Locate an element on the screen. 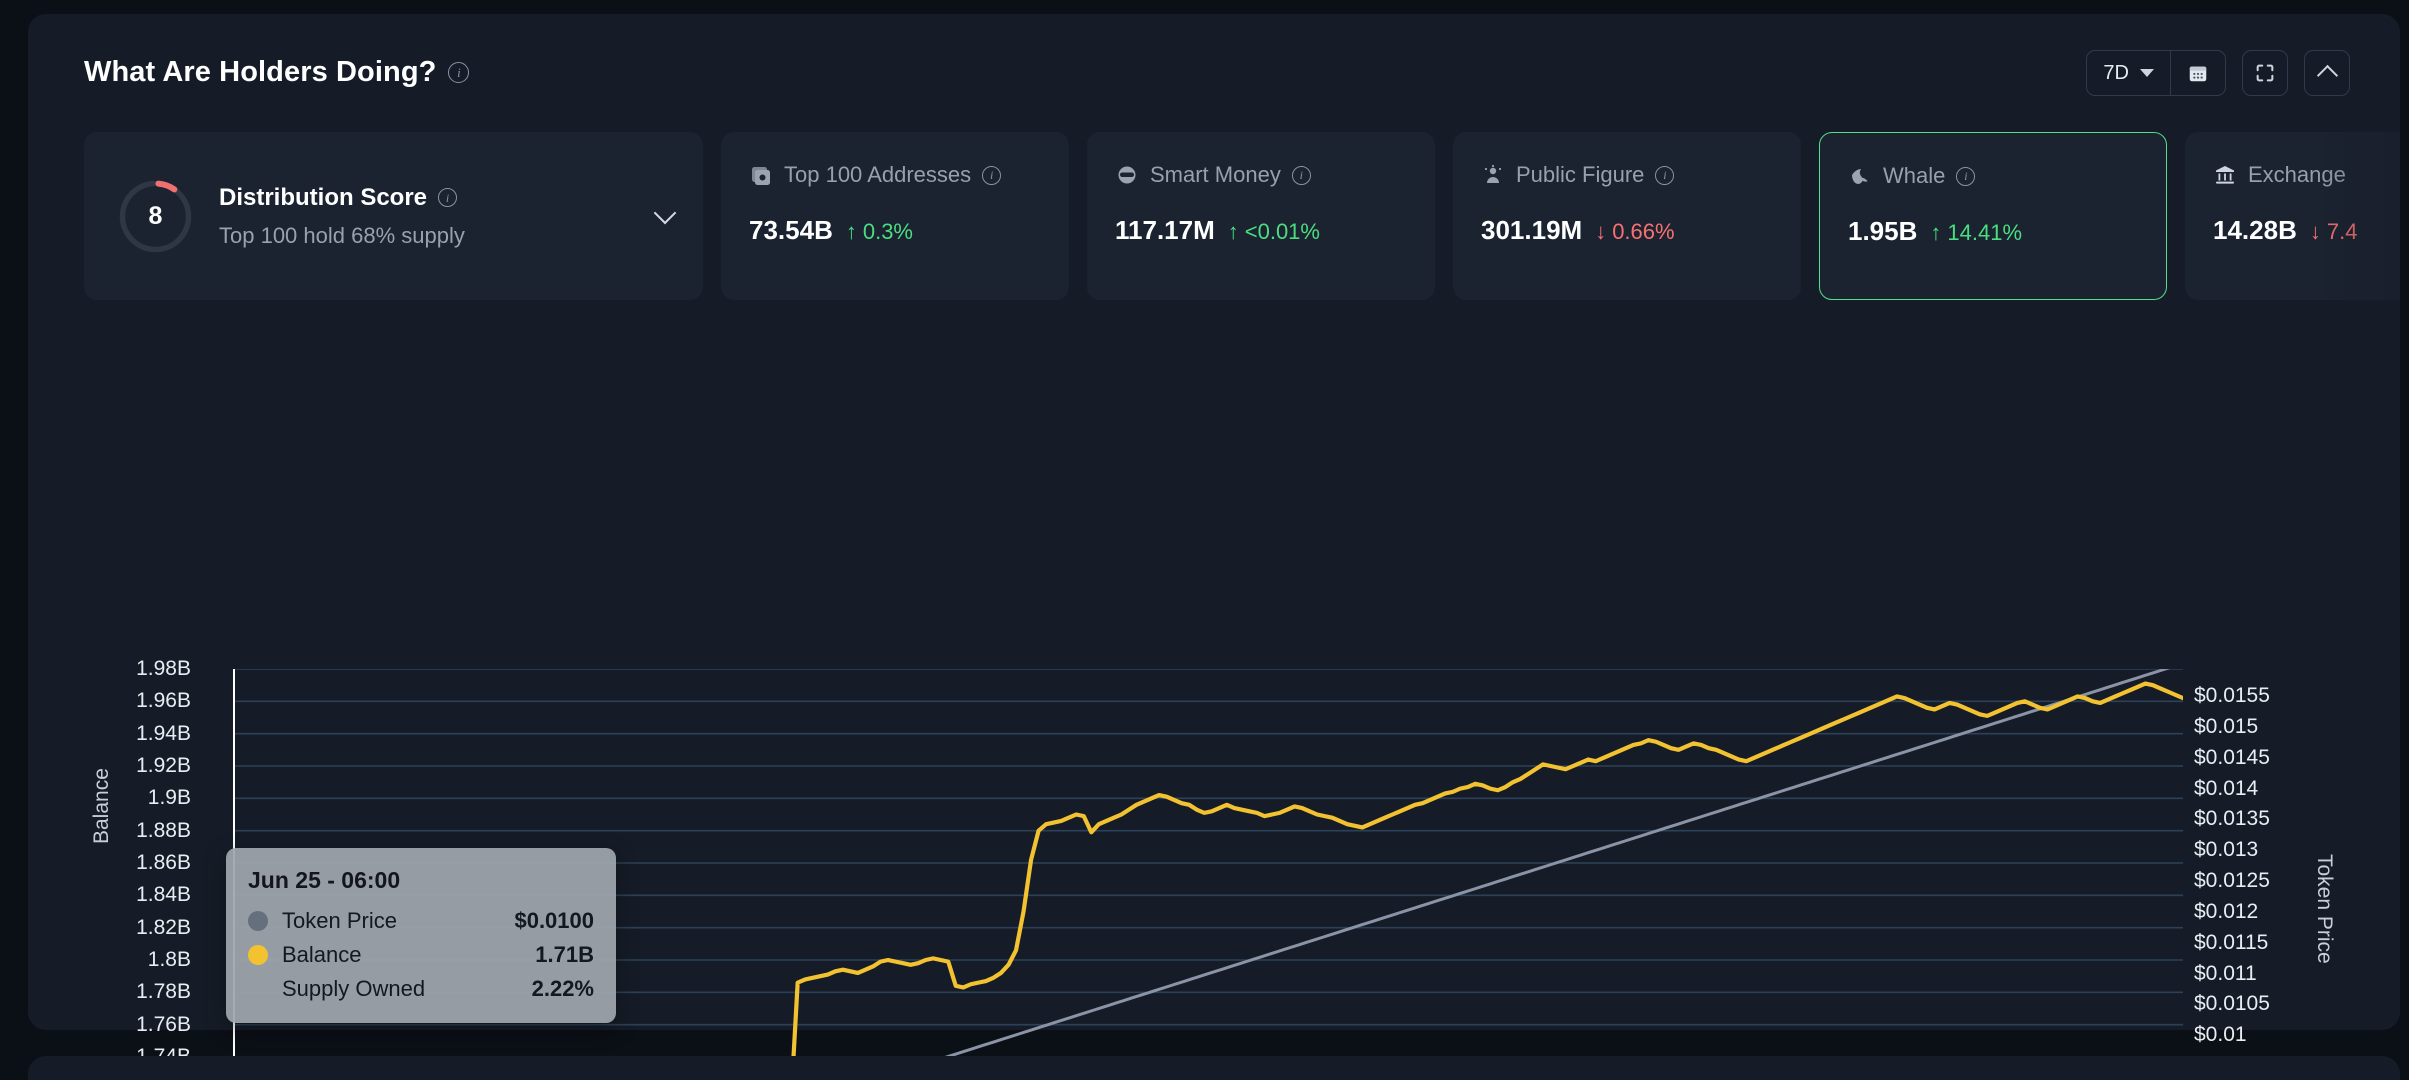  metric-value: 301.19M is located at coordinates (1532, 230).